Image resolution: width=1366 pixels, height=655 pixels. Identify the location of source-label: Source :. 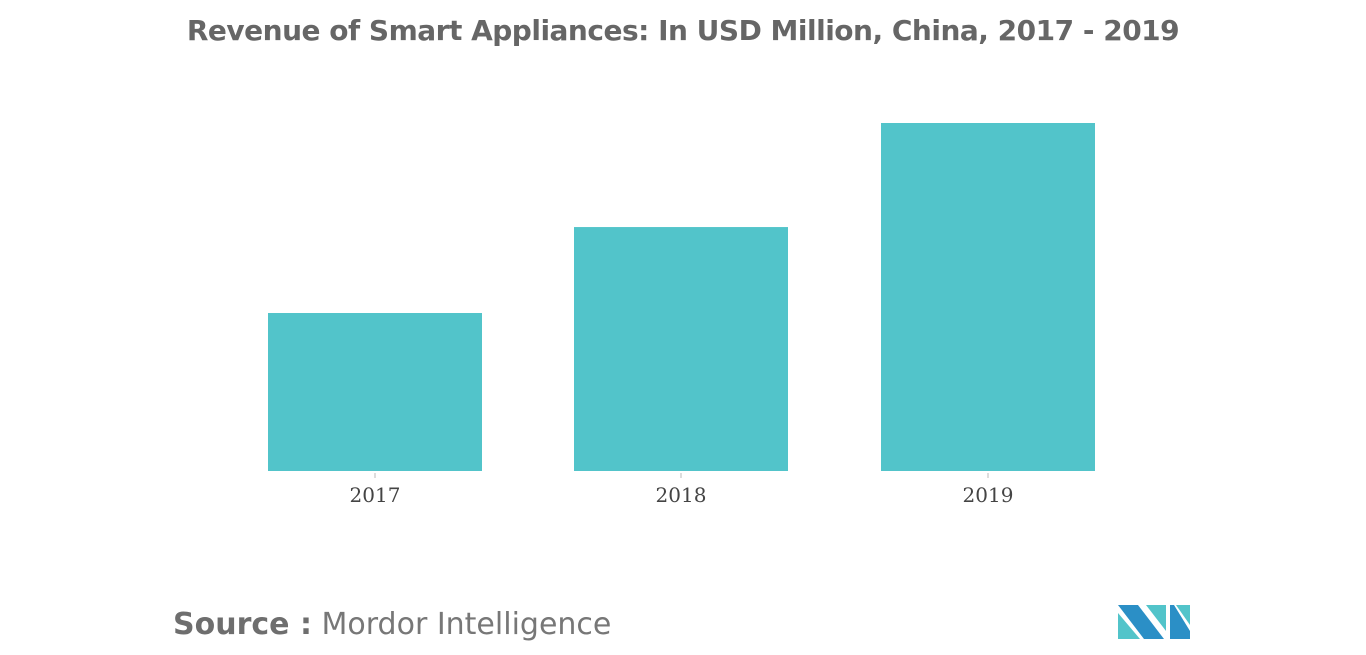
(242, 624).